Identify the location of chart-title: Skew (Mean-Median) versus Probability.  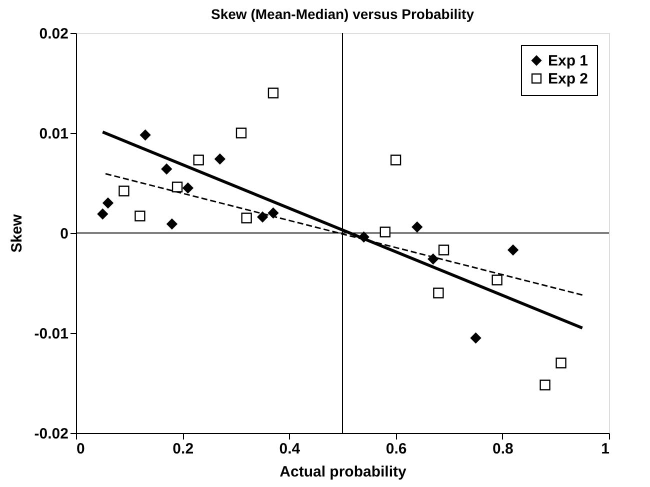
(342, 14).